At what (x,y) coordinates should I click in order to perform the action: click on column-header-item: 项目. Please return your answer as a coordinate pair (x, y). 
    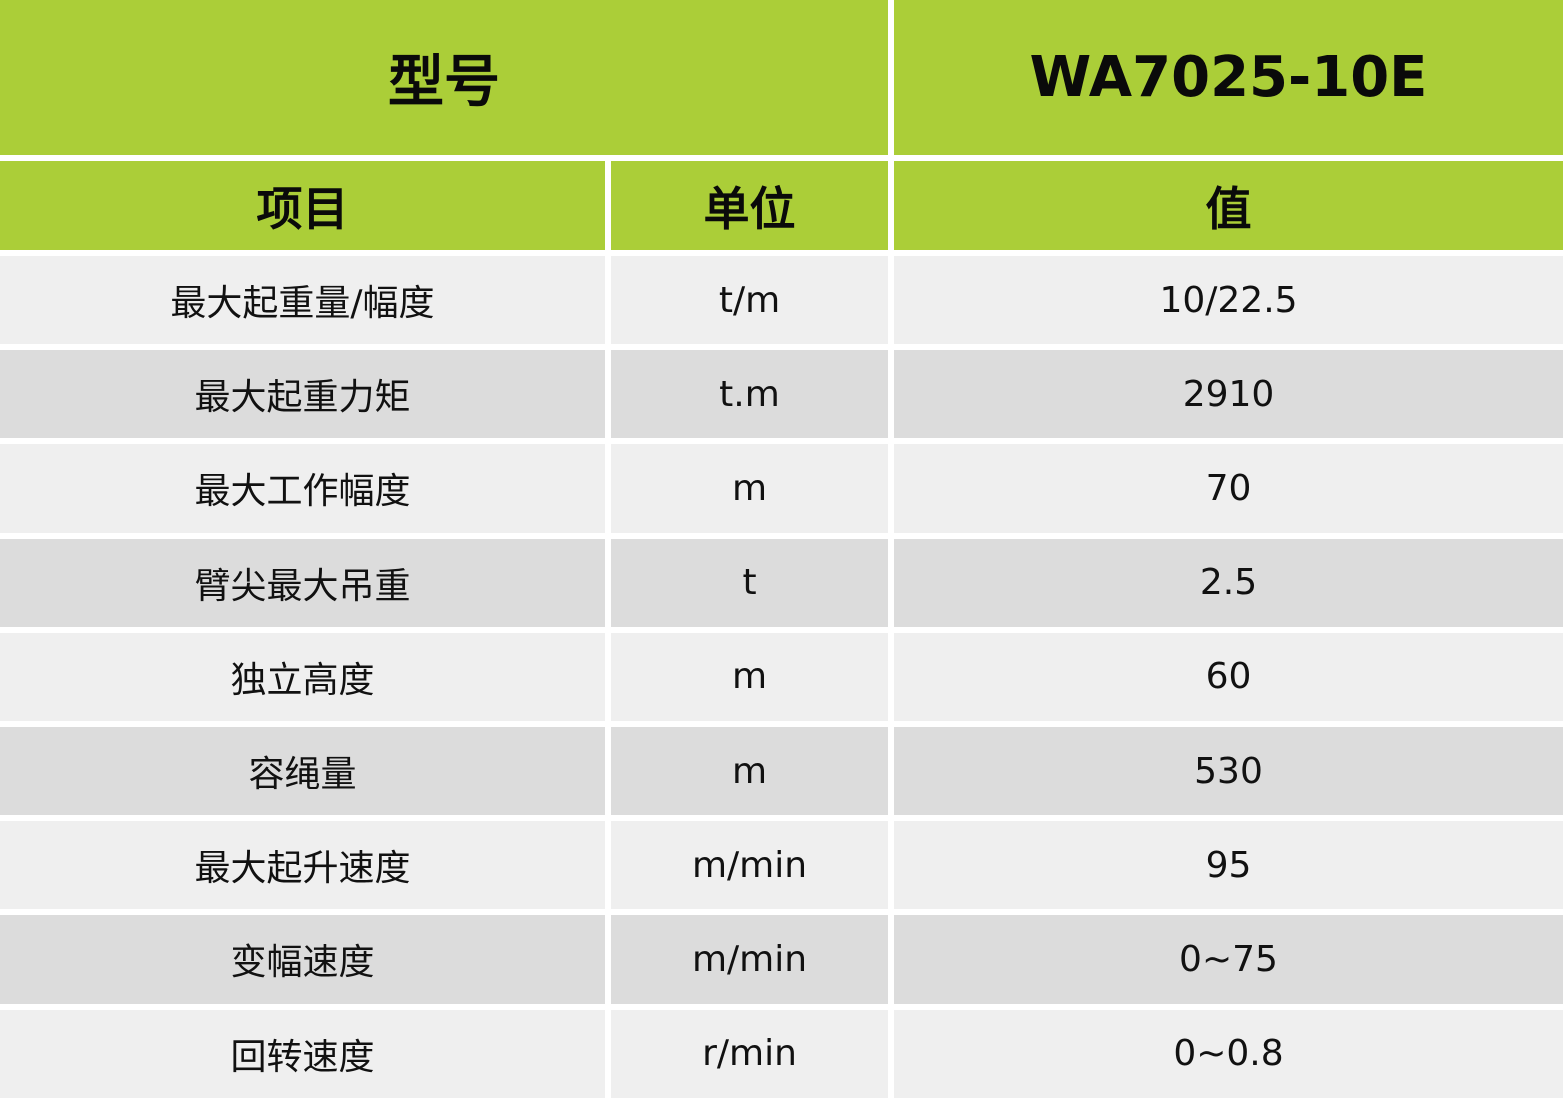
    Looking at the image, I should click on (302, 205).